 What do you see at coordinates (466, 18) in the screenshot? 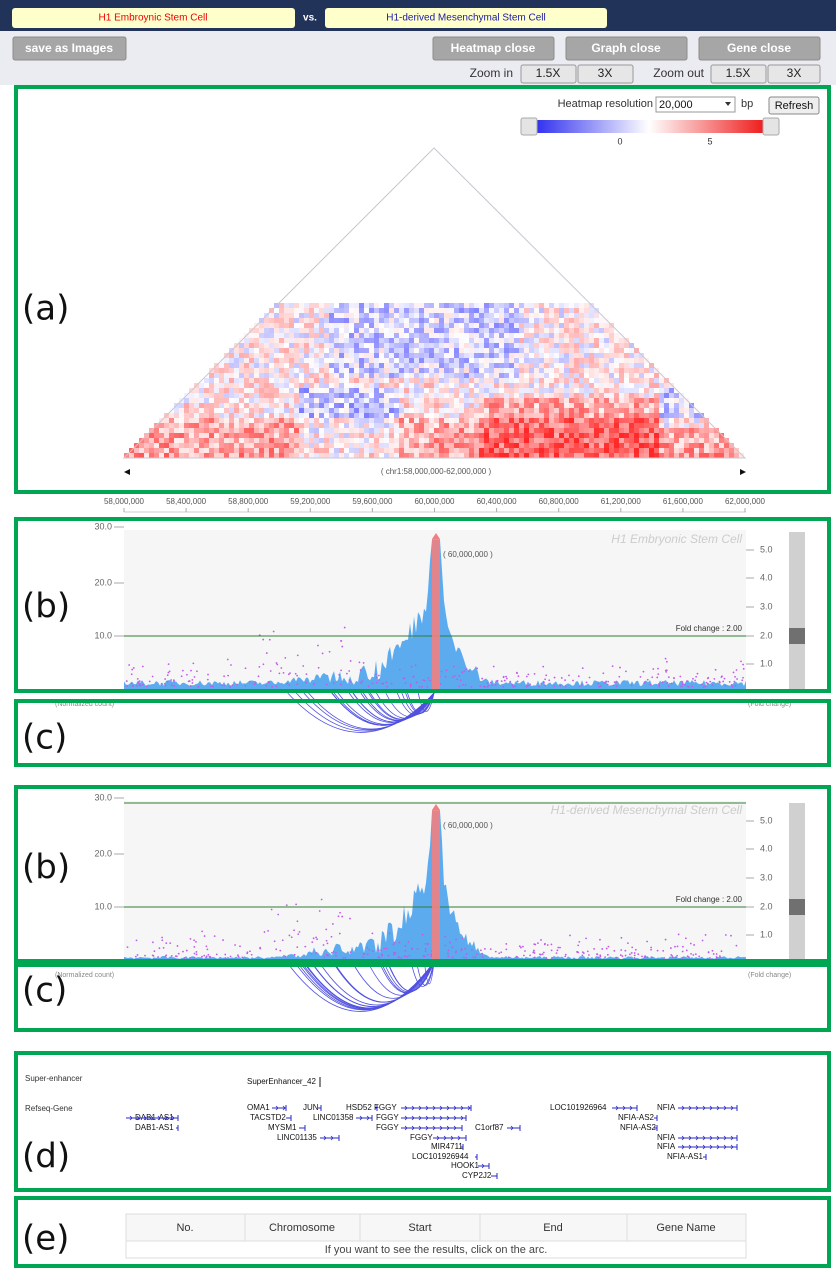
I see `sample-right-box` at bounding box center [466, 18].